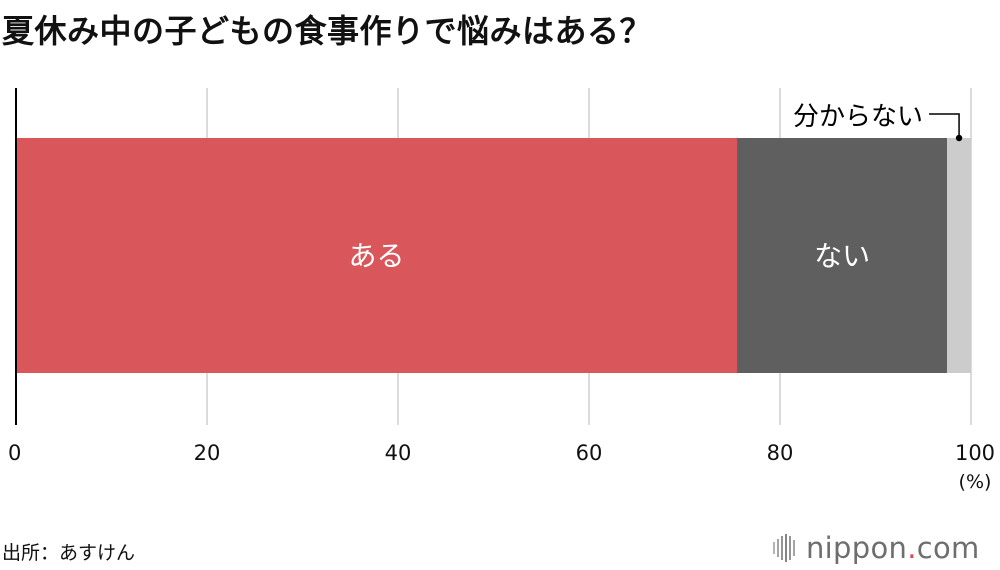  I want to click on nippon-com-logo: nippon.com, so click(876, 548).